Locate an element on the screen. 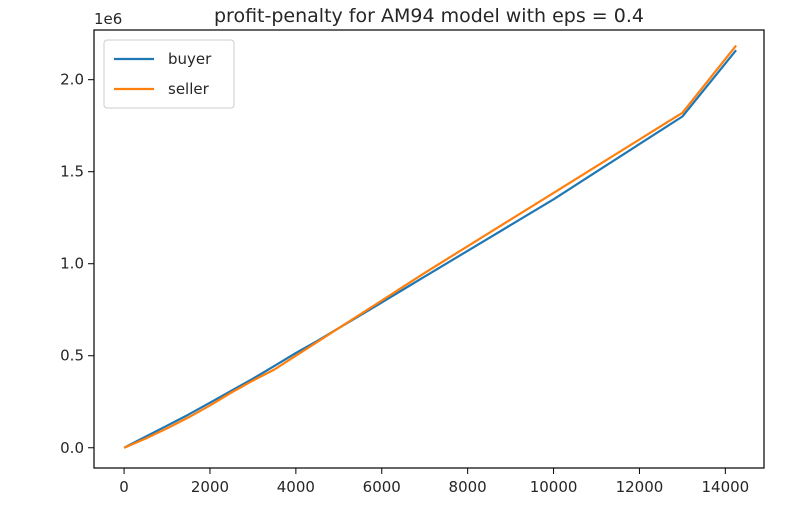 Image resolution: width=802 pixels, height=514 pixels. y-tick-label: 0.0 is located at coordinates (72, 448).